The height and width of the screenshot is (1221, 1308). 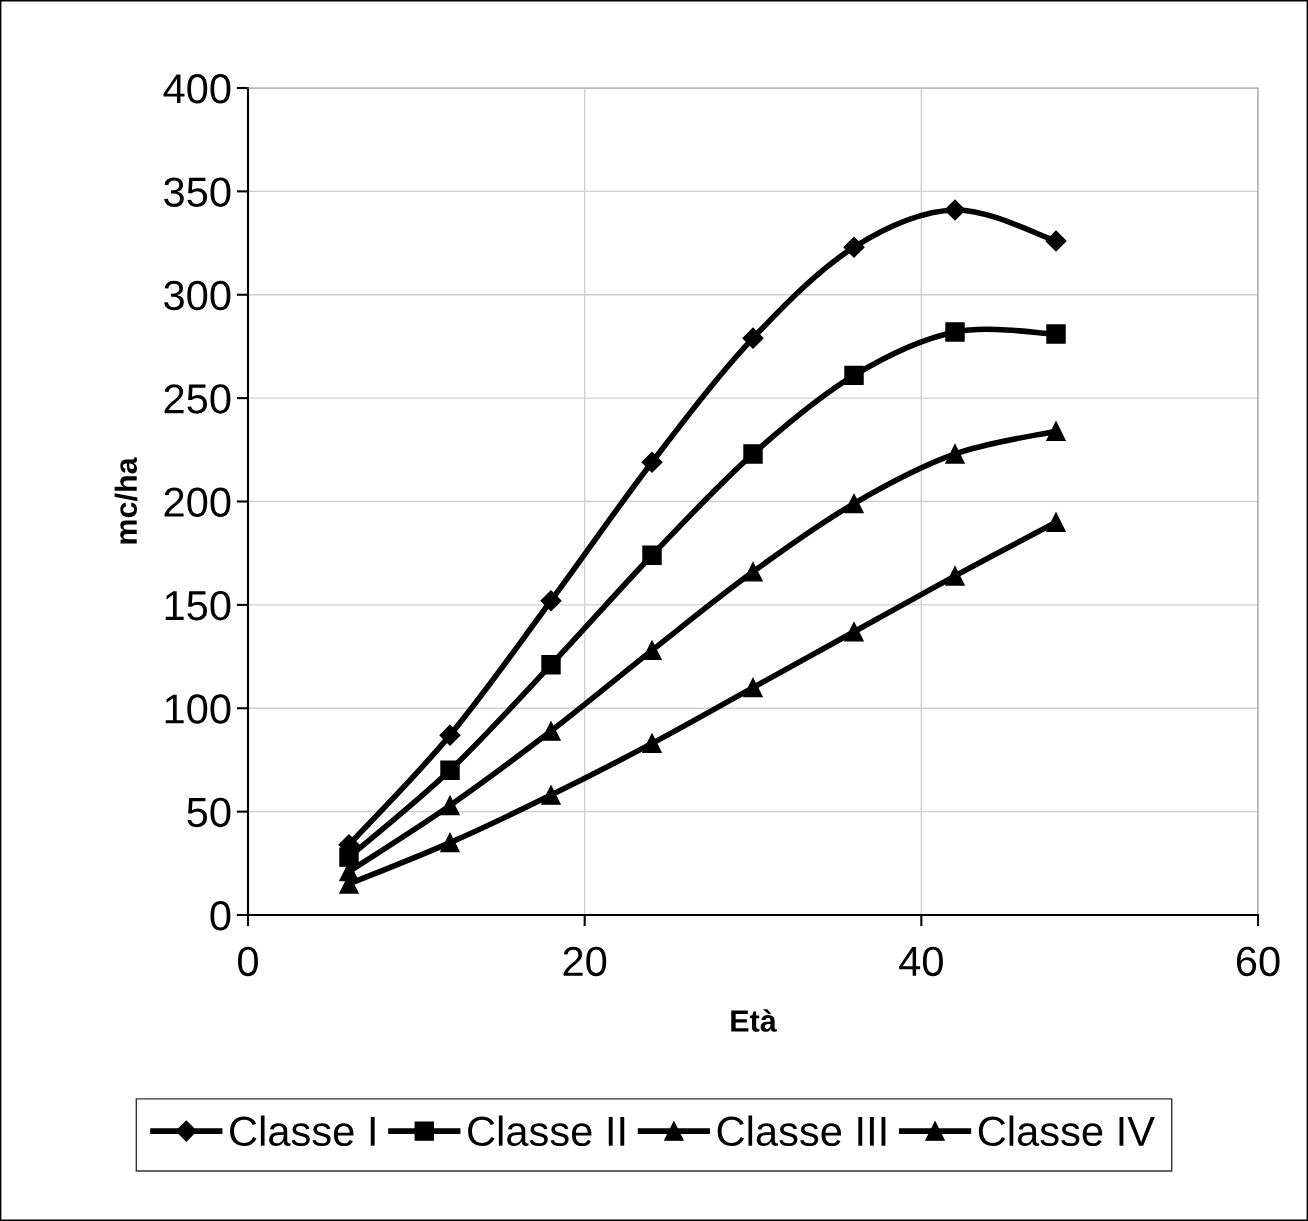 What do you see at coordinates (209, 812) in the screenshot?
I see `y-tick-label: 50` at bounding box center [209, 812].